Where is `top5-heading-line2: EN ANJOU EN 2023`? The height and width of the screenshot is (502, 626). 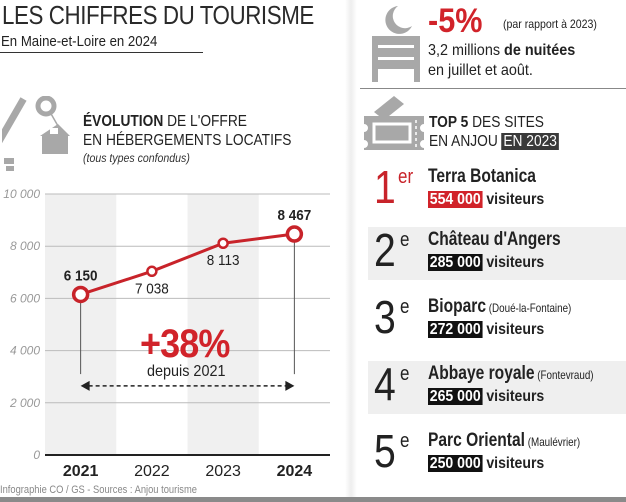 top5-heading-line2: EN ANJOU EN 2023 is located at coordinates (494, 141).